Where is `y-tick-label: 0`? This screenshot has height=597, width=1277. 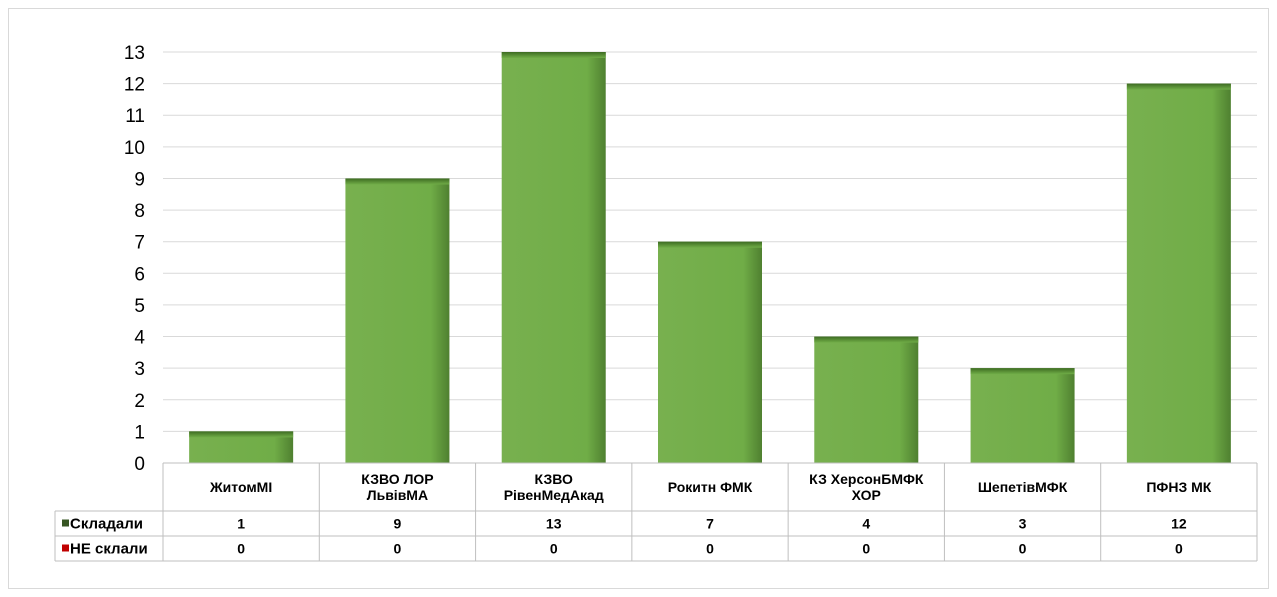
y-tick-label: 0 is located at coordinates (139, 464).